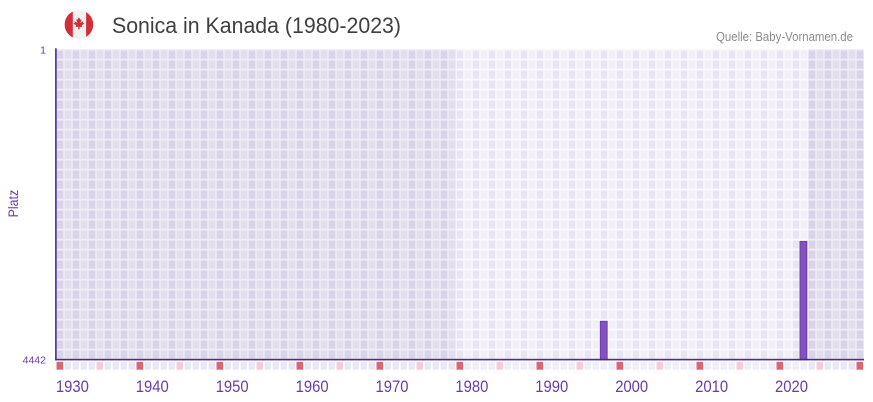 The height and width of the screenshot is (402, 873). Describe the element at coordinates (312, 387) in the screenshot. I see `svg-text: 1960` at that location.